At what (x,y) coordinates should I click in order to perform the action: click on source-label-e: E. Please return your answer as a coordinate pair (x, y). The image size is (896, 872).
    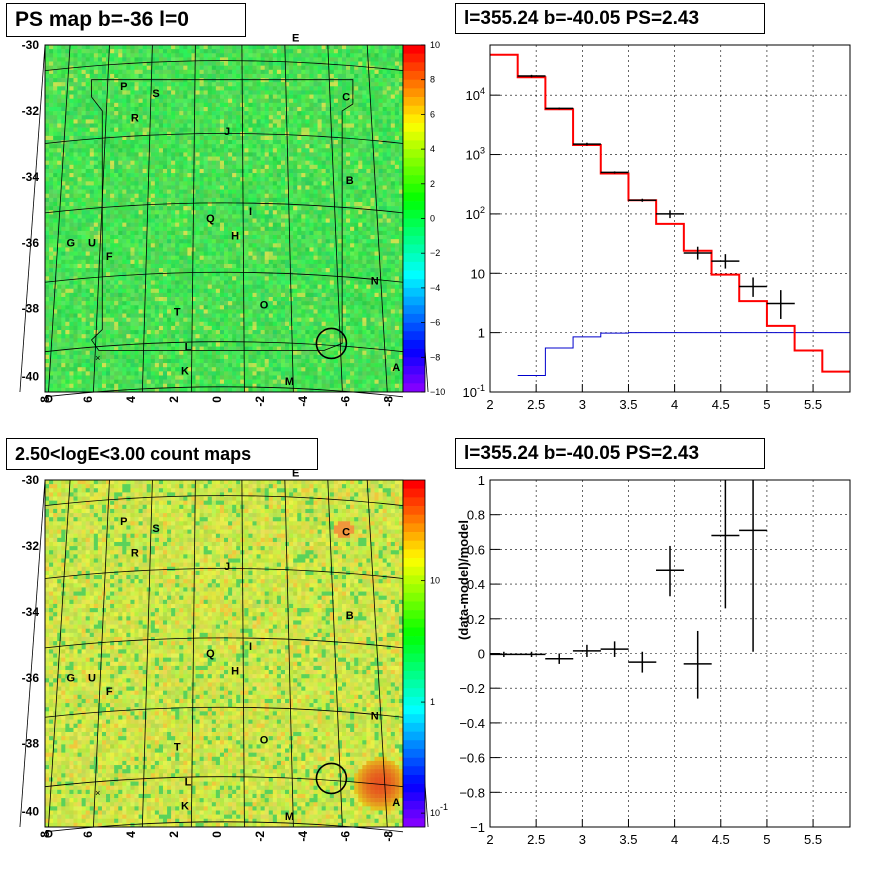
    Looking at the image, I should click on (295, 474).